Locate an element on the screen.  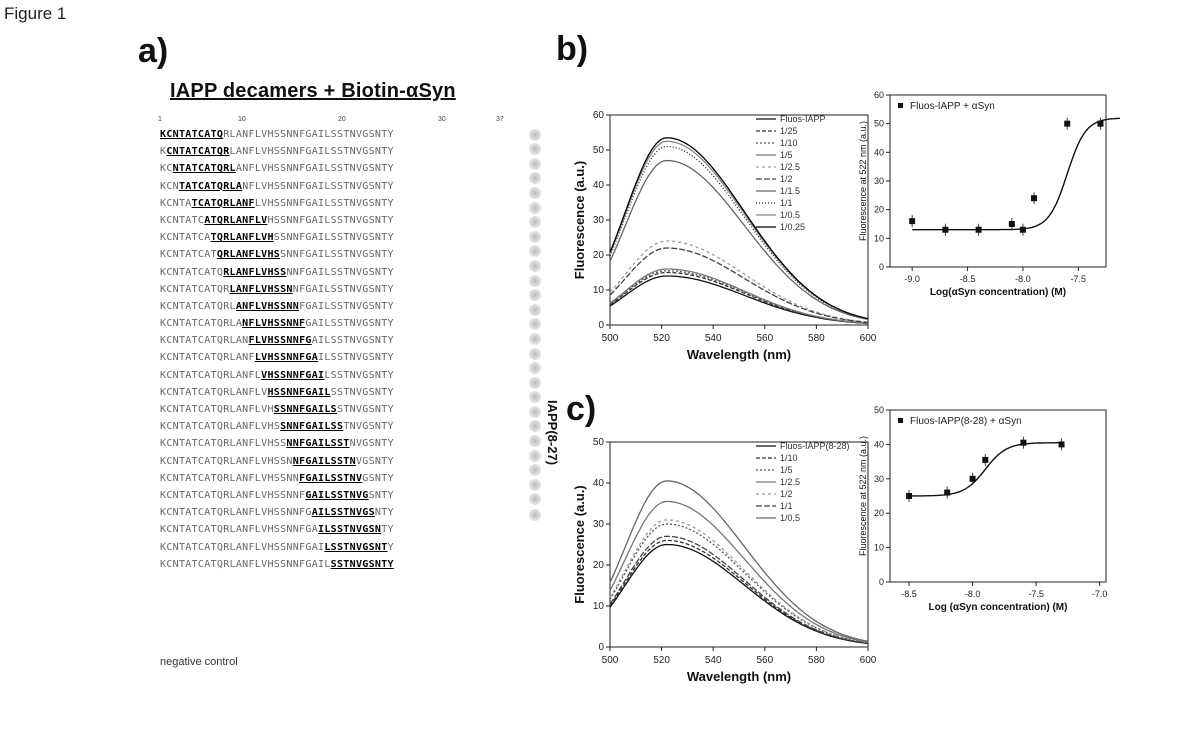
sequence-flank: KCNTATCATQ is located at coordinates (192, 272).